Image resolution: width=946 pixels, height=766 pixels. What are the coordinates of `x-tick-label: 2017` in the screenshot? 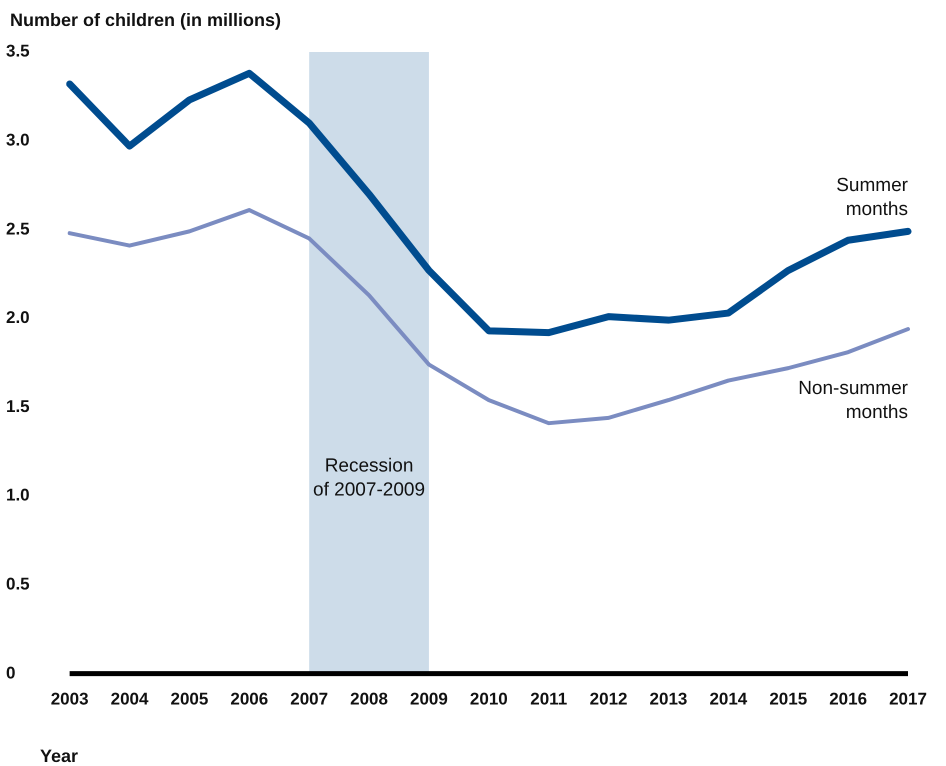 It's located at (908, 698).